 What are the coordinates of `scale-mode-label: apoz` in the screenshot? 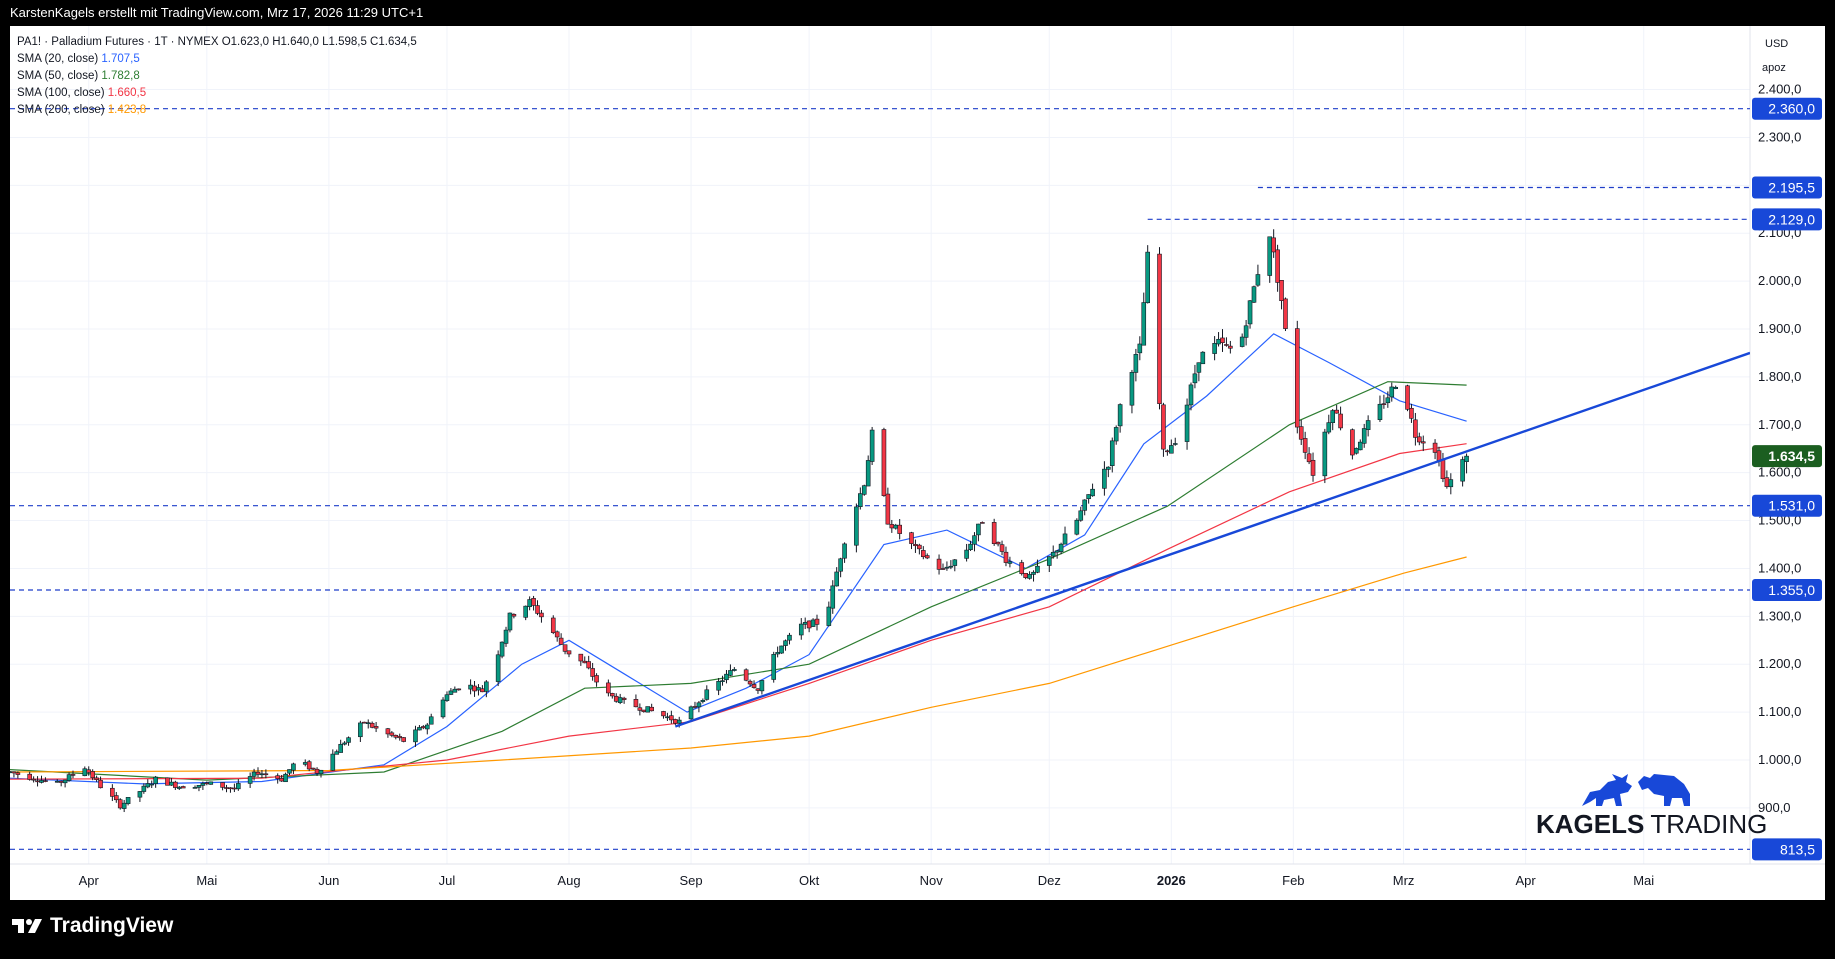 It's located at (1774, 68).